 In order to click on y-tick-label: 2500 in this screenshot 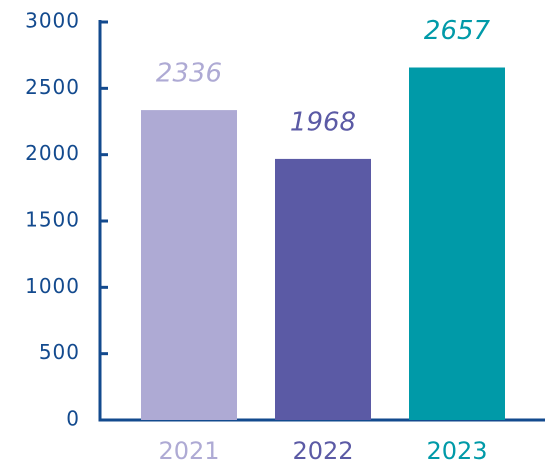, I will do `click(52, 87)`.